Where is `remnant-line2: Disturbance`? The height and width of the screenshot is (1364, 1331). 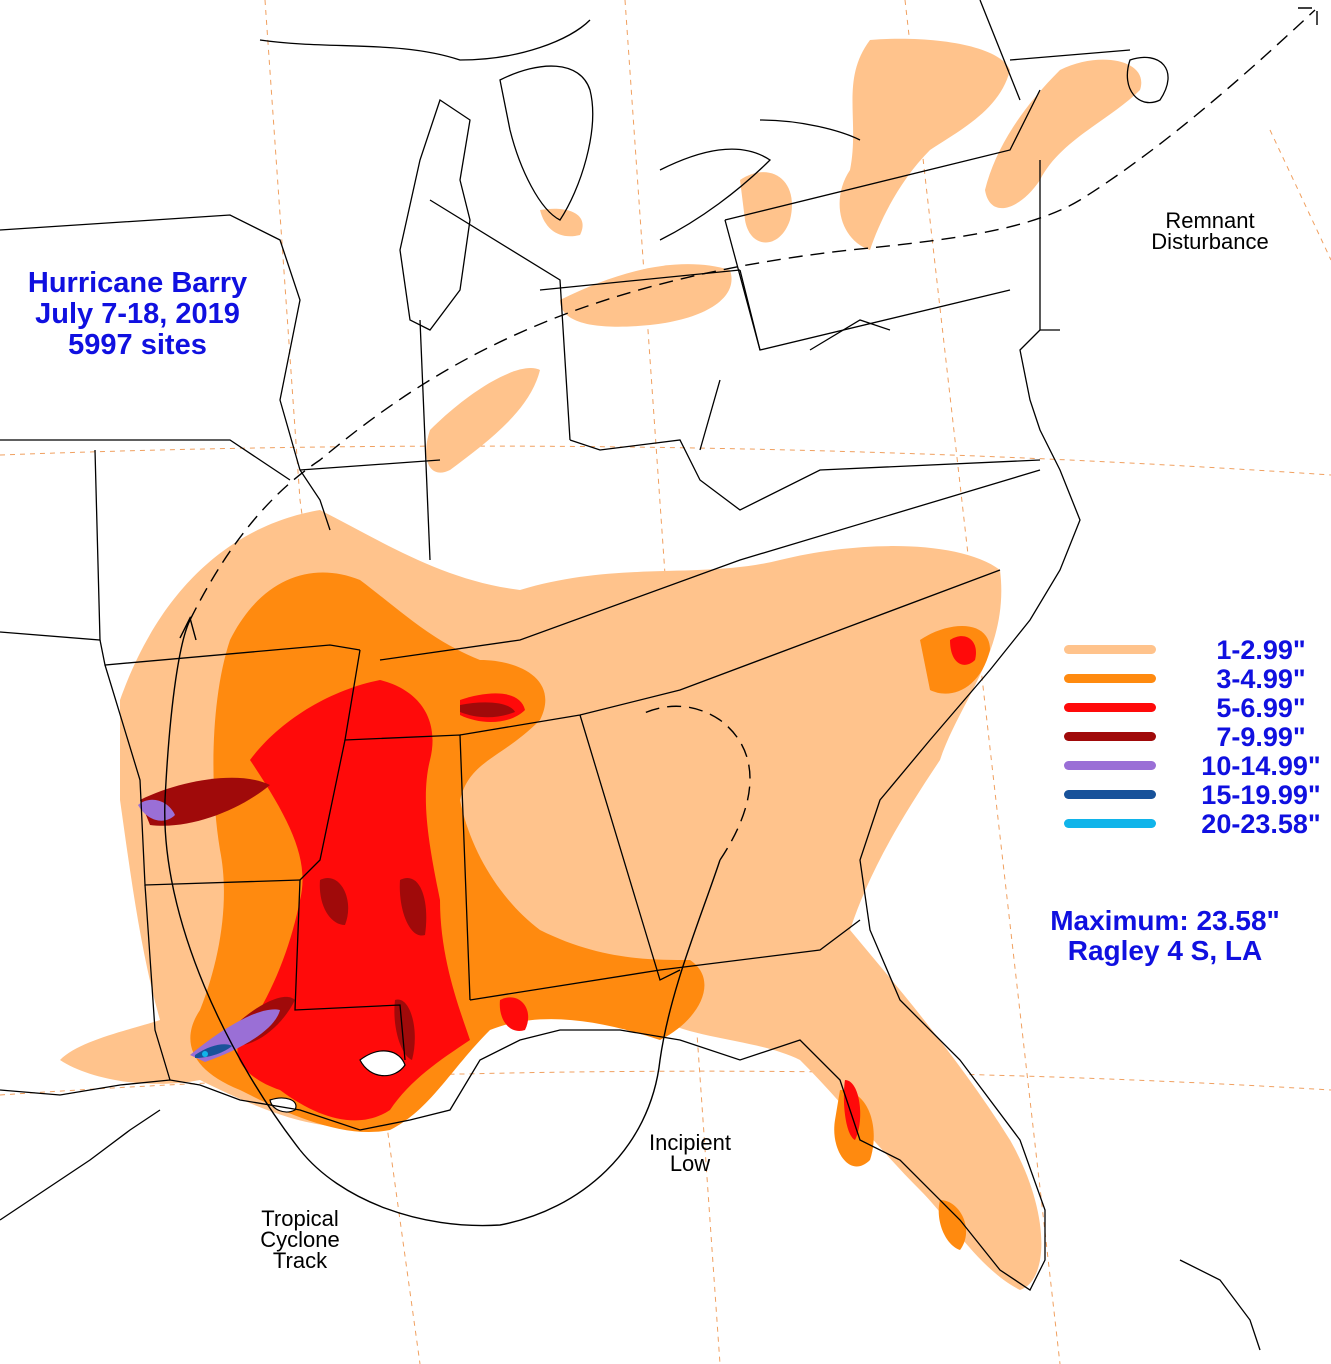 remnant-line2: Disturbance is located at coordinates (1210, 241).